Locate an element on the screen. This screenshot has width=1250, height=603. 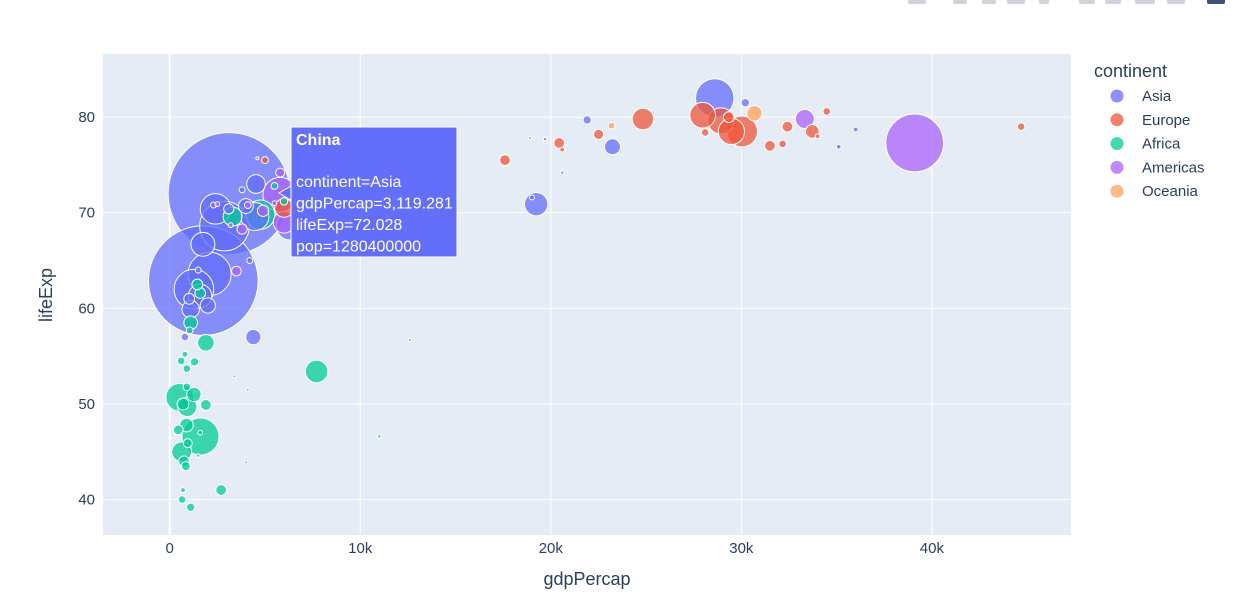
legend-item-europe: Europe is located at coordinates (1150, 120).